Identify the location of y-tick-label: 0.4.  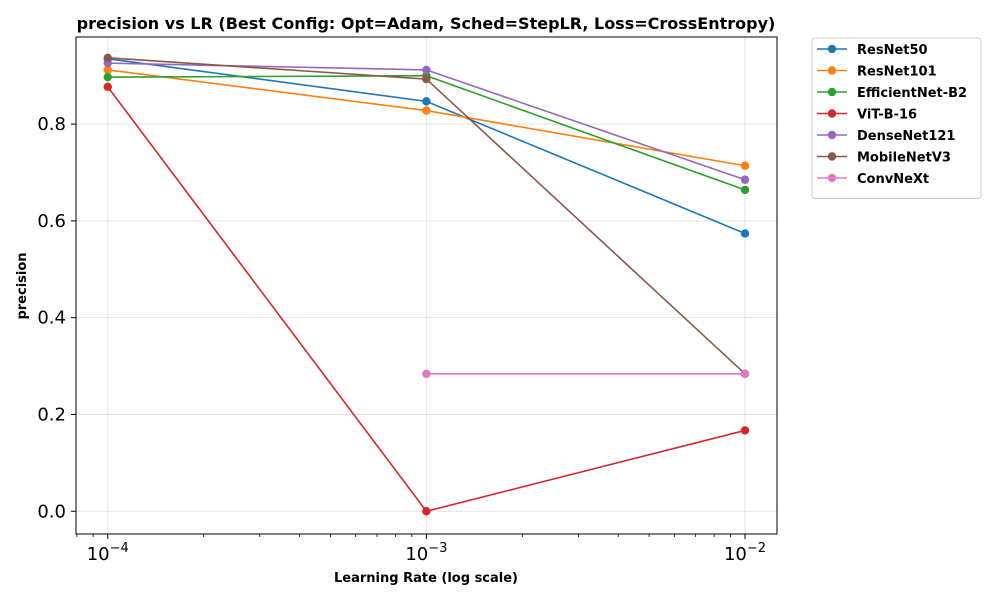
(51, 318).